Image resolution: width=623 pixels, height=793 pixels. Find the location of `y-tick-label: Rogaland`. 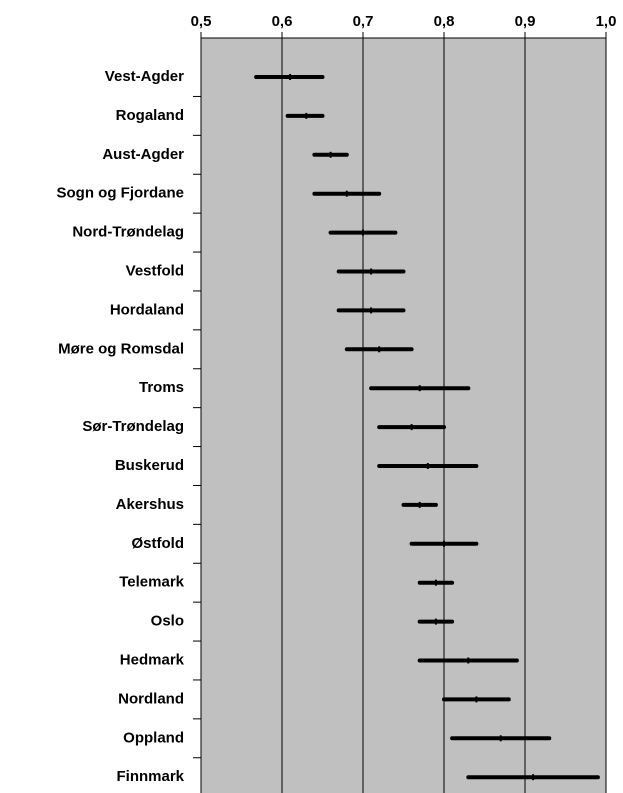

y-tick-label: Rogaland is located at coordinates (150, 115).